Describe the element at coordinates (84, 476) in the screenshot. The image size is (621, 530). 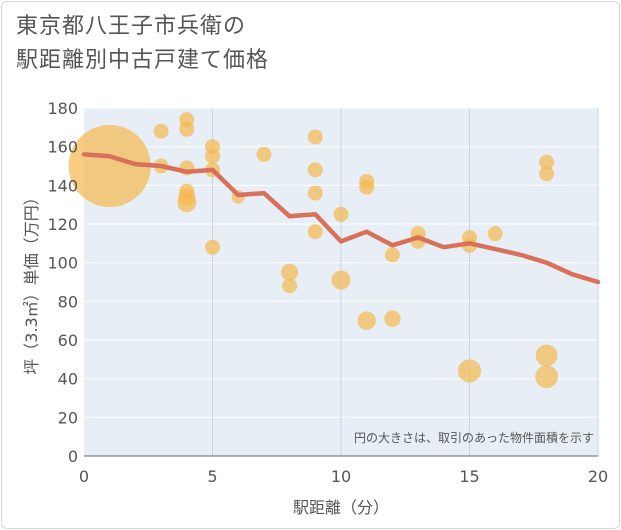
I see `x-tick-label: 0` at that location.